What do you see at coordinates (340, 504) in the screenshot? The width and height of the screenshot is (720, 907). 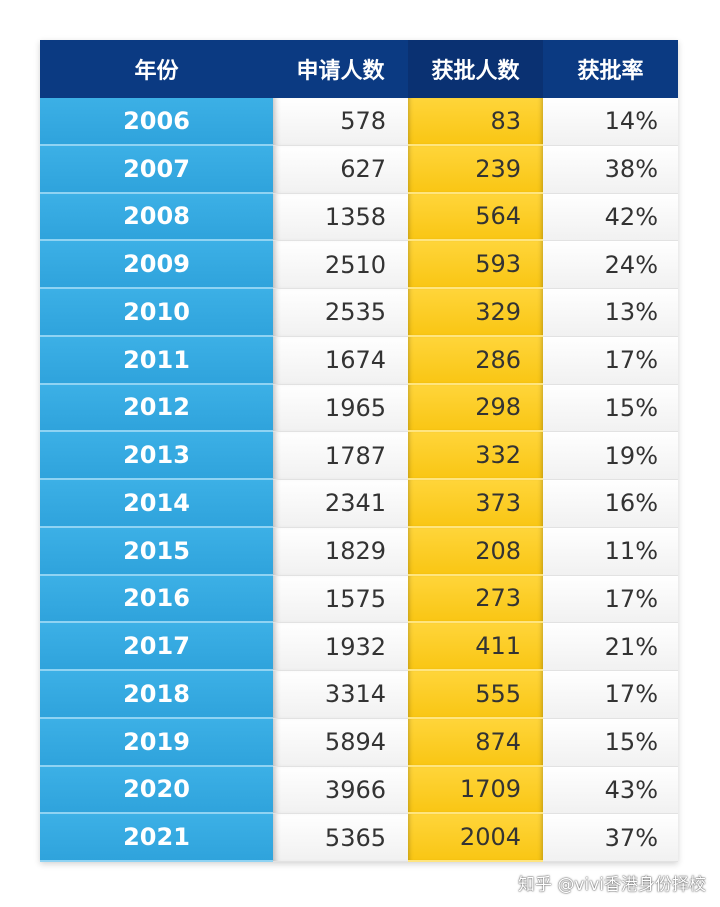 I see `cell-applicants: 2341` at bounding box center [340, 504].